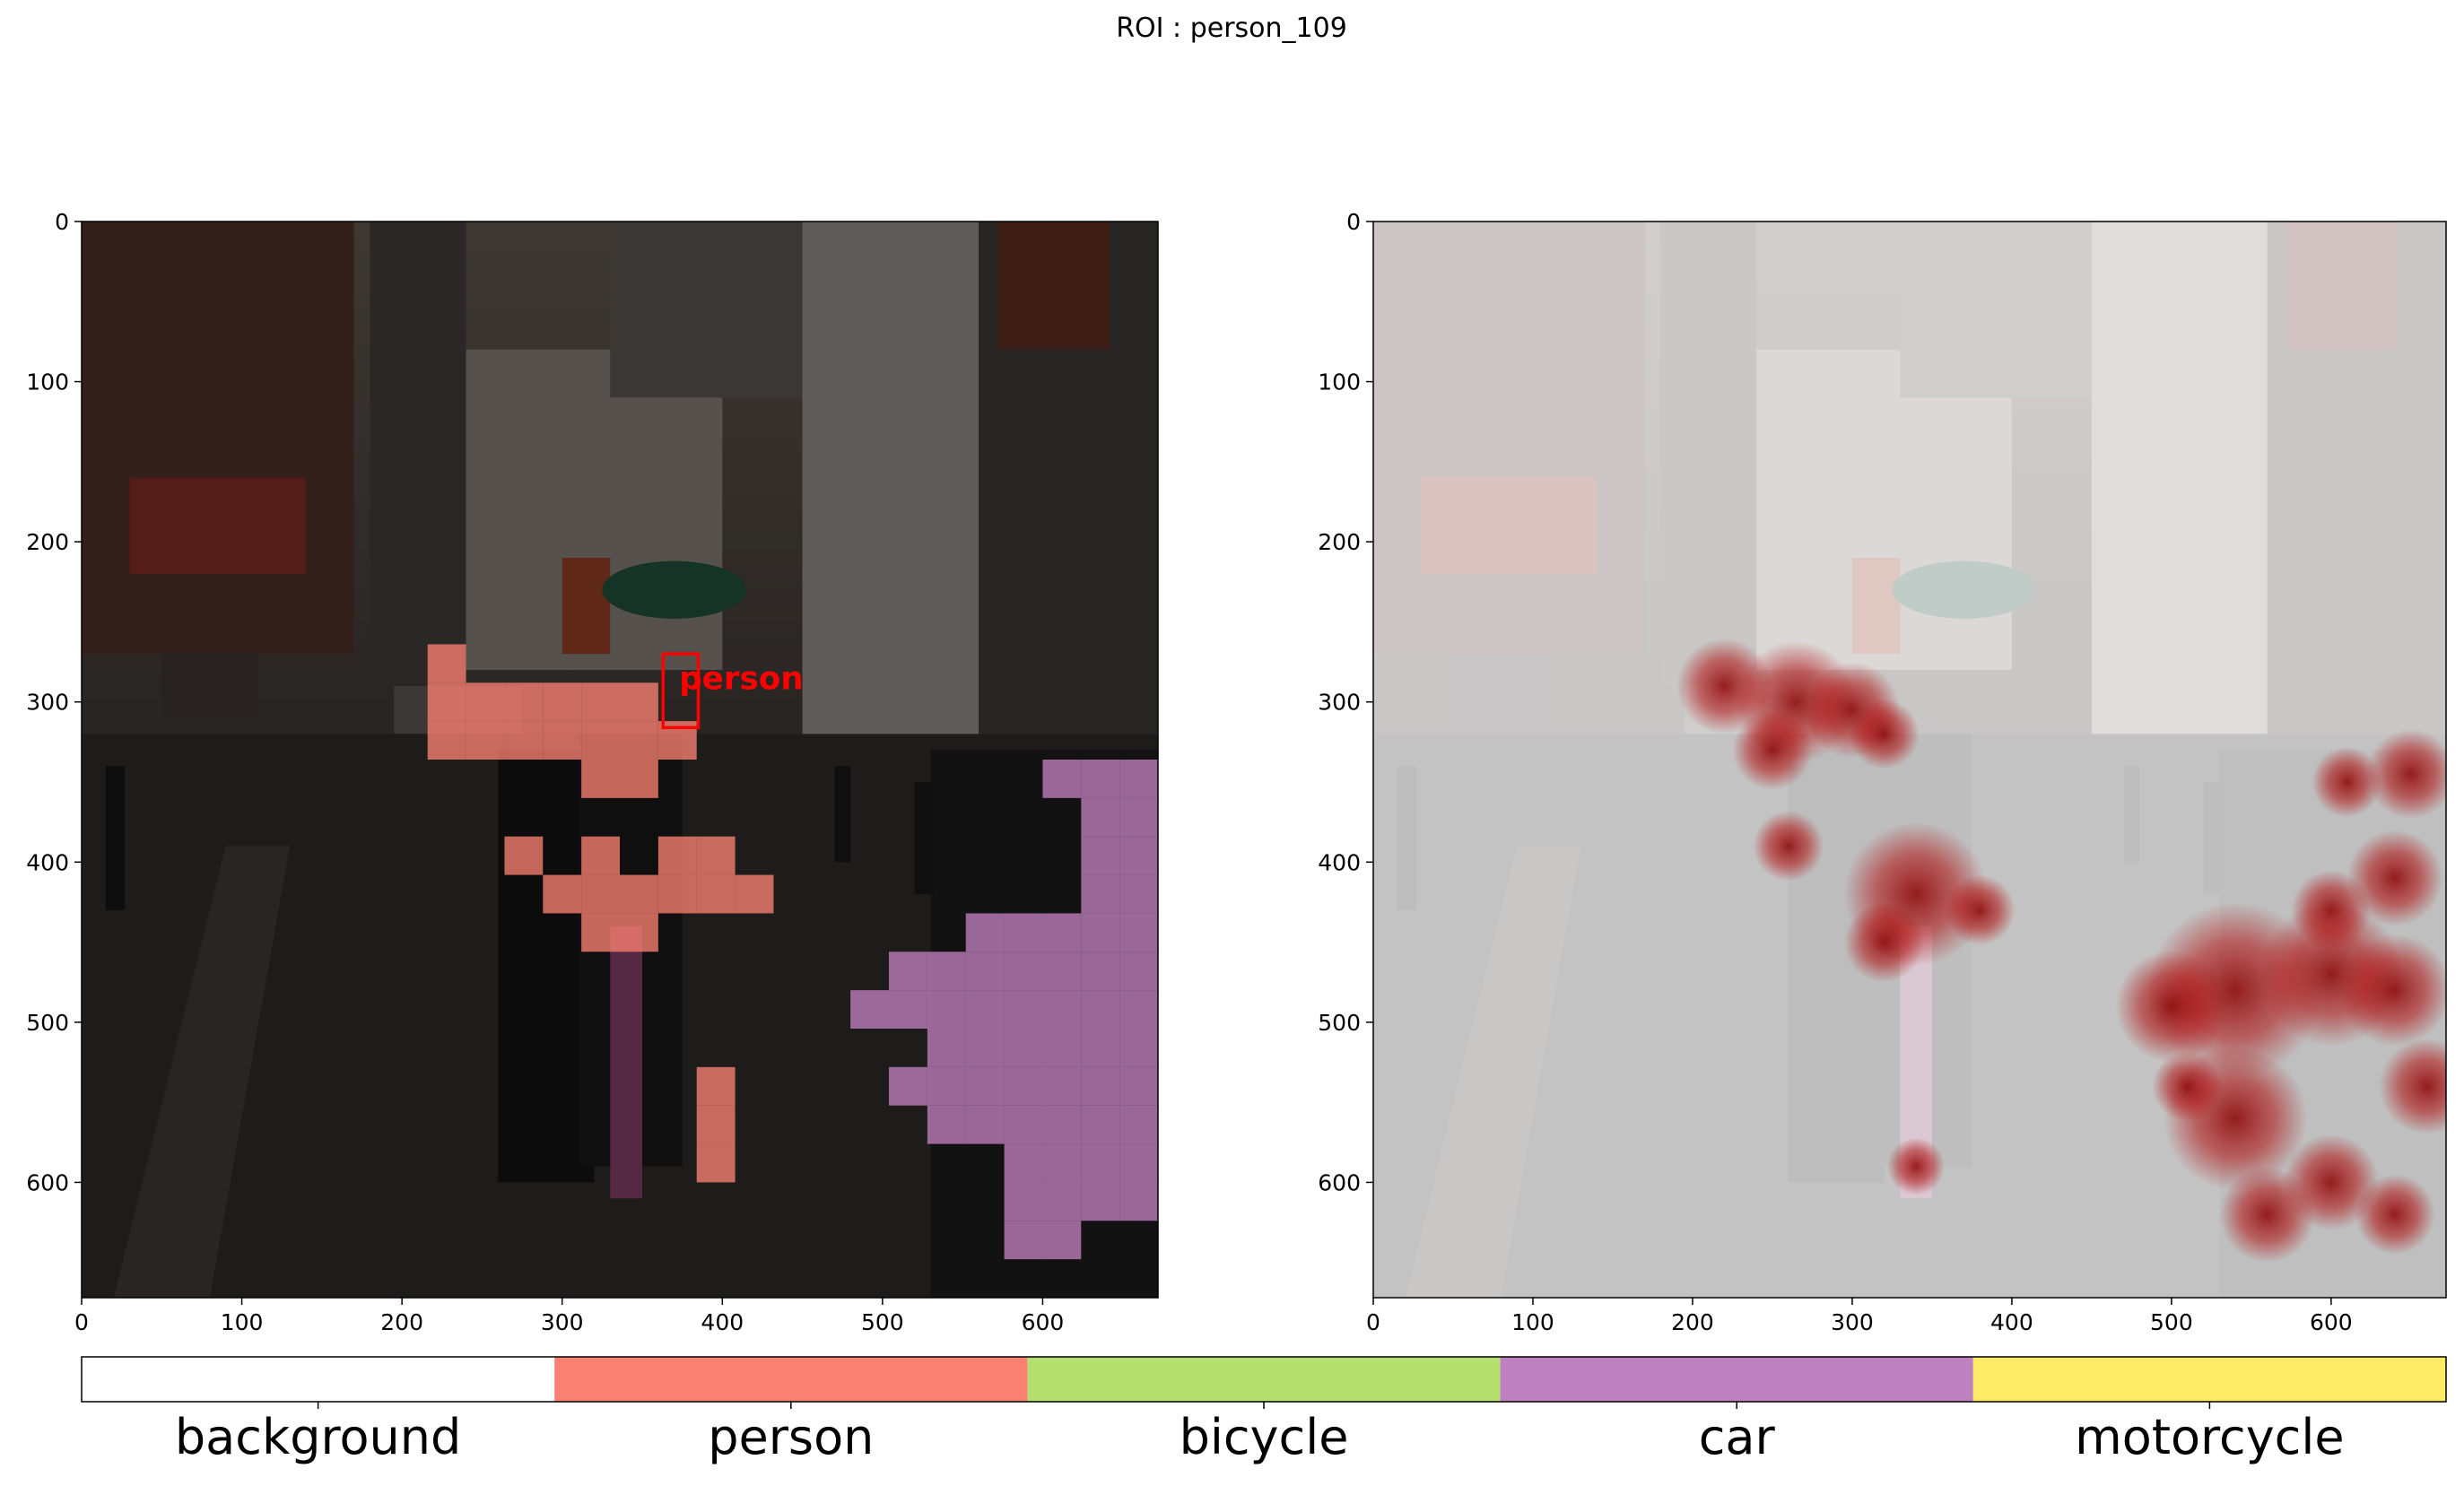 The width and height of the screenshot is (2464, 1486). Describe the element at coordinates (2061, 950) in the screenshot. I see `attention-heatmap` at that location.